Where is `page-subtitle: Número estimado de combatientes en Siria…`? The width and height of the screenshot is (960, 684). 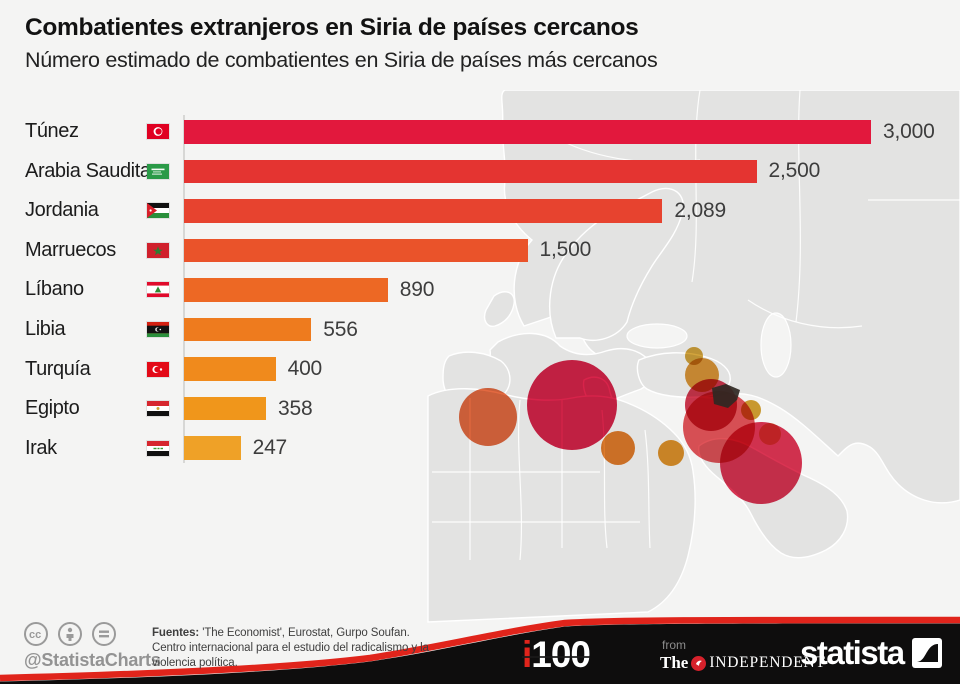
page-subtitle: Número estimado de combatientes en Siria… is located at coordinates (341, 60).